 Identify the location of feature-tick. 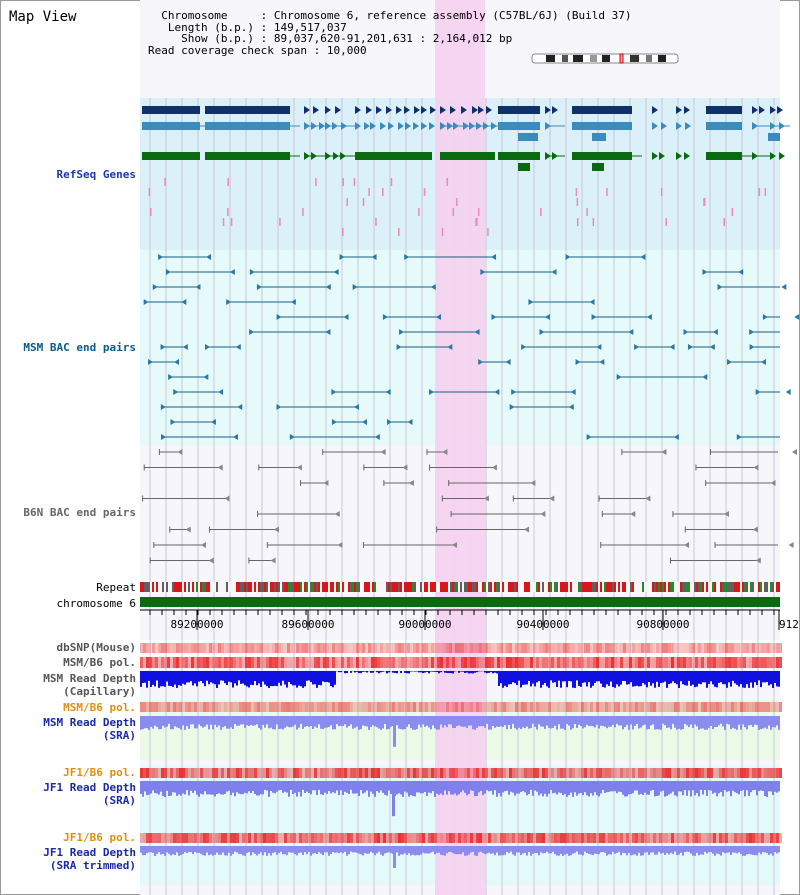
(577, 222).